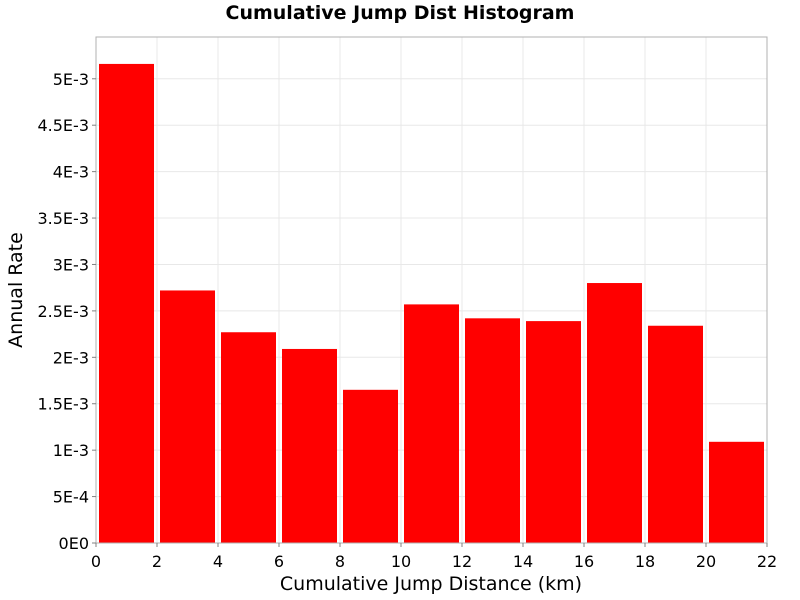 This screenshot has height=600, width=800. Describe the element at coordinates (71, 497) in the screenshot. I see `y-tick-label: 5E-4` at that location.